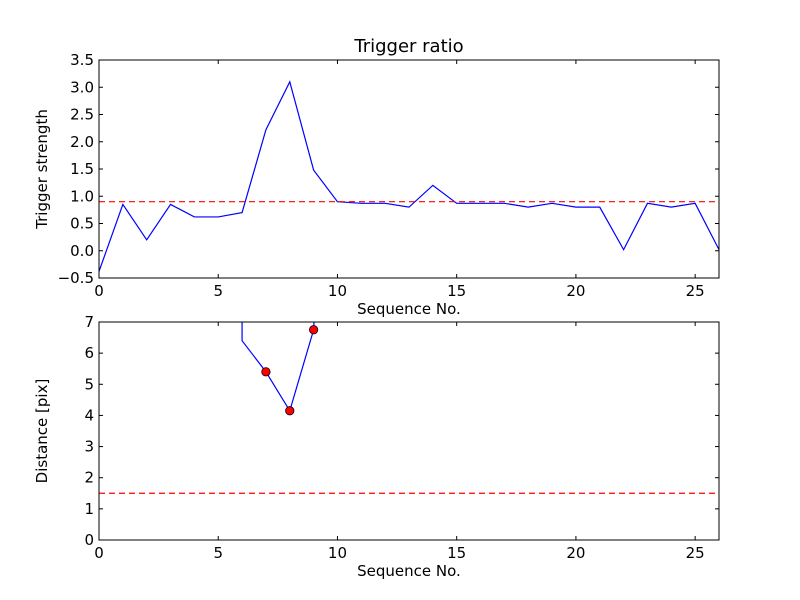  I want to click on y-axis-label: Trigger strength, so click(42, 169).